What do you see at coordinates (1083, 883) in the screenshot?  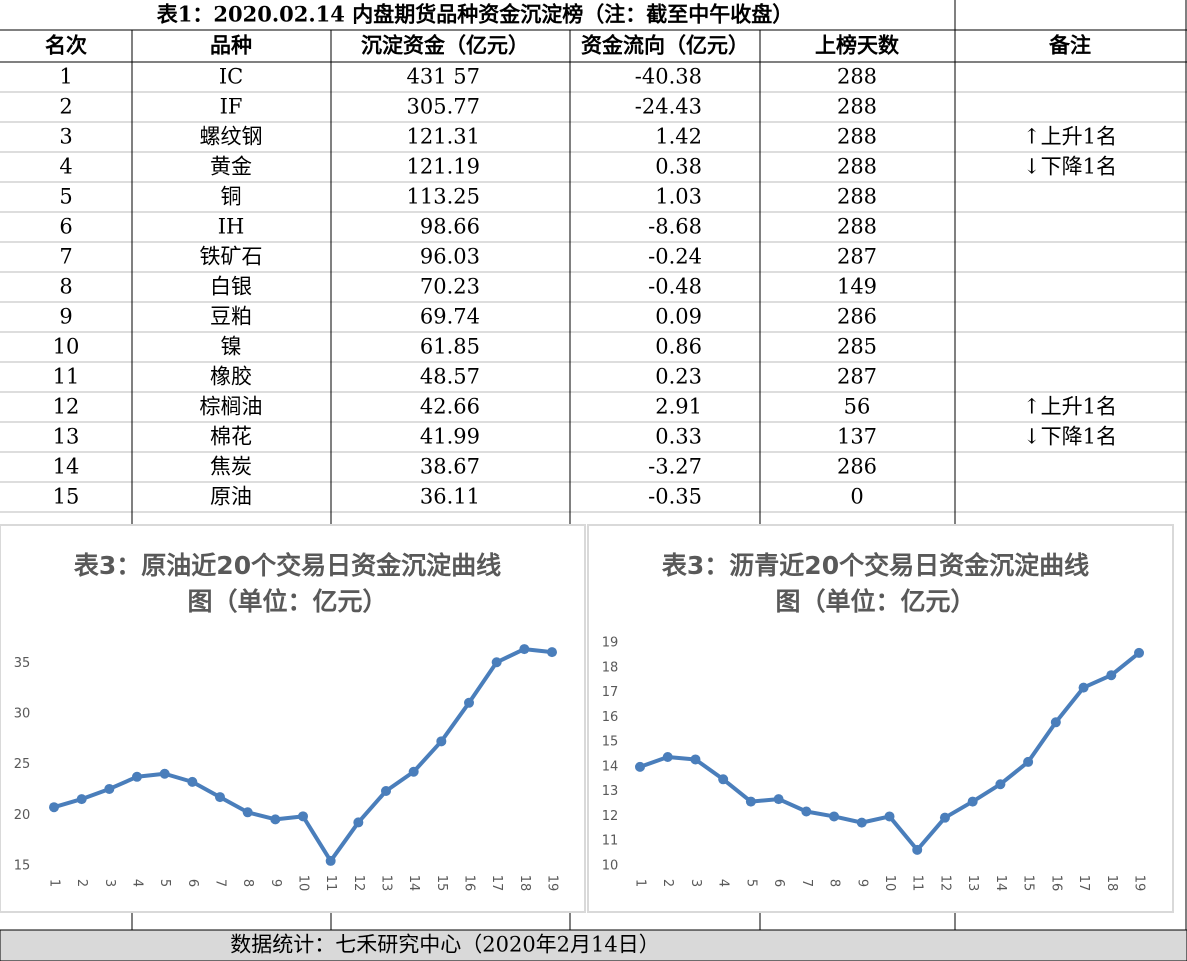 I see `x-tick-label: 17` at bounding box center [1083, 883].